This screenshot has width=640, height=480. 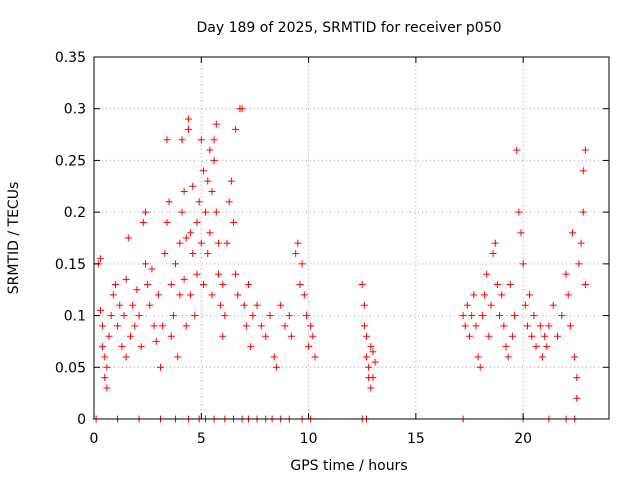 I want to click on x-axis-label: GPS time / hours, so click(x=348, y=466).